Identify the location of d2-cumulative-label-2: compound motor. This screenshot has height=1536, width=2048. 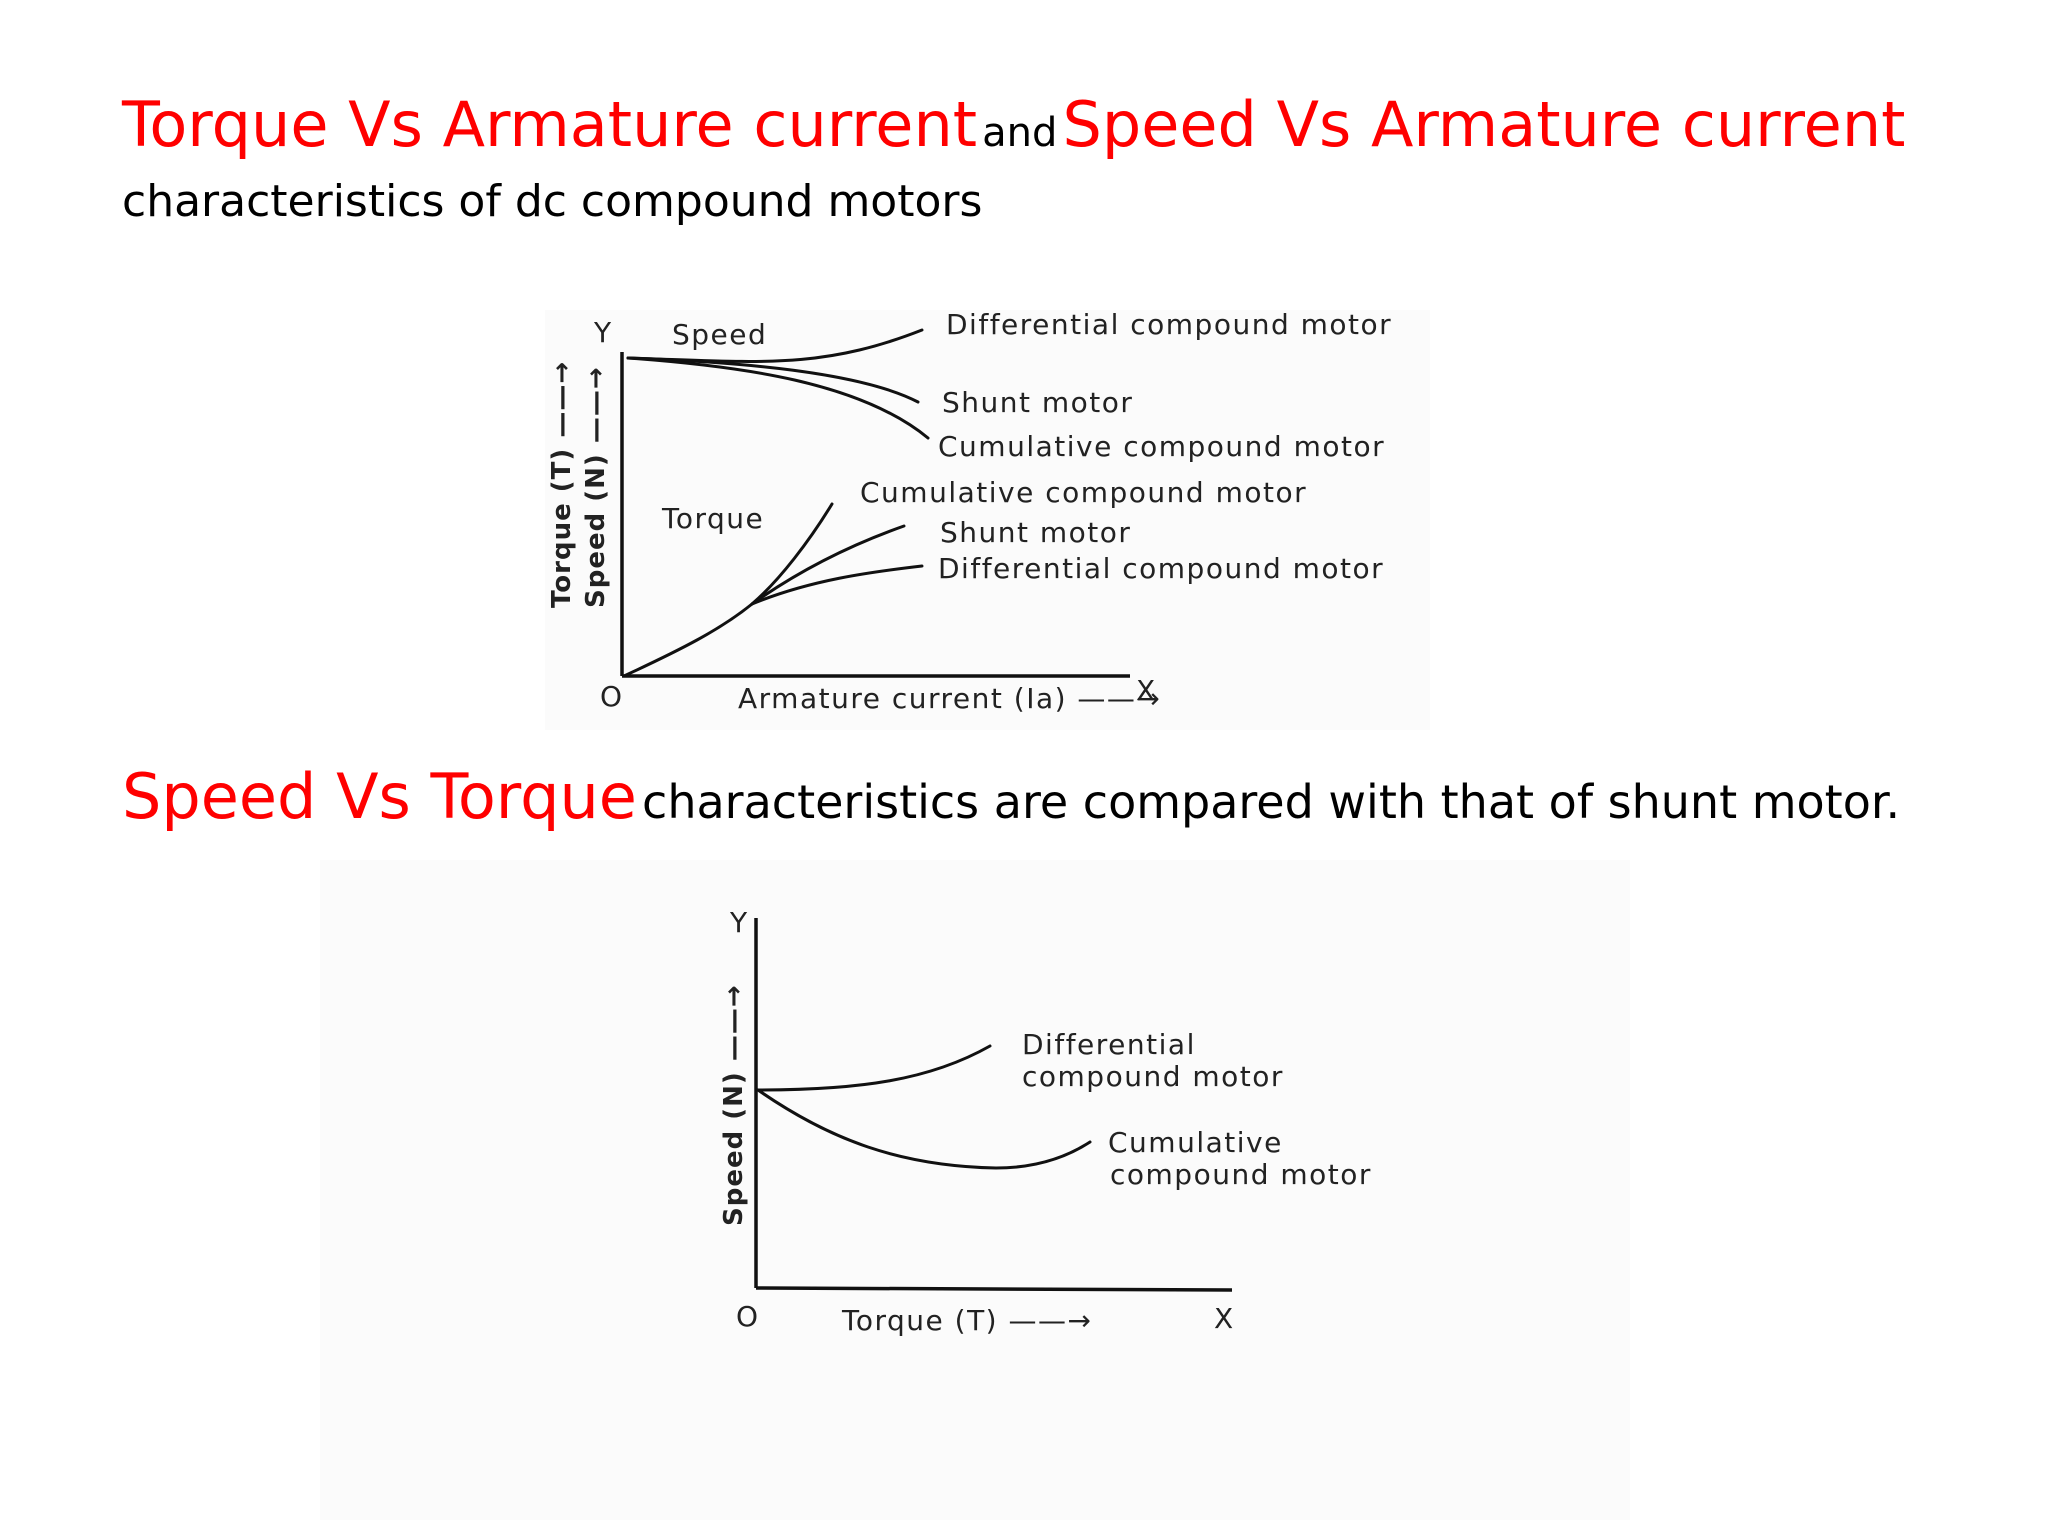
(1241, 1174).